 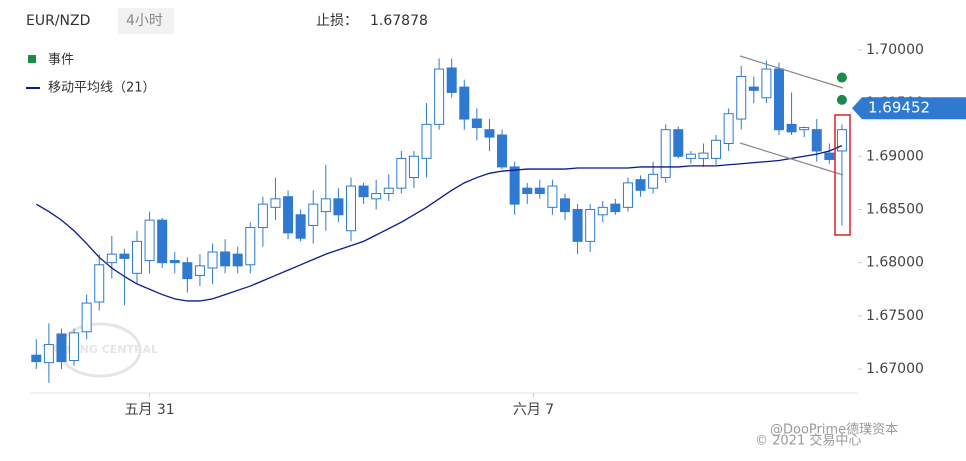 I want to click on interval-box, so click(x=146, y=21).